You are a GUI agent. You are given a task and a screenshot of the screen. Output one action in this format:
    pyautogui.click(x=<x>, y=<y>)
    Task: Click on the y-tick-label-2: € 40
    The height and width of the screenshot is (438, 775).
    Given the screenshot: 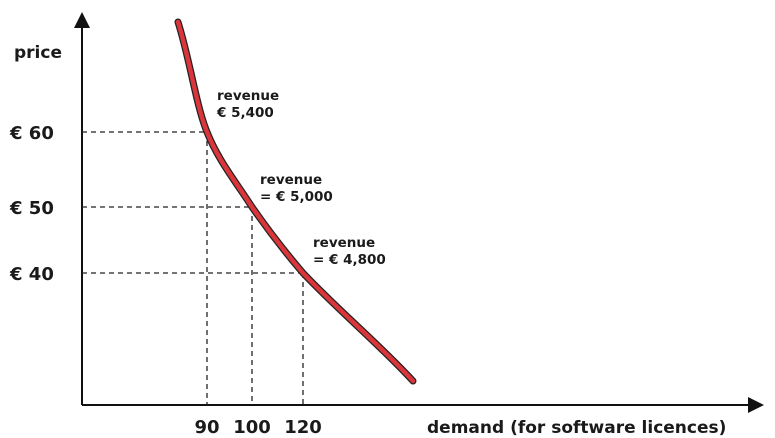 What is the action you would take?
    pyautogui.click(x=31, y=274)
    